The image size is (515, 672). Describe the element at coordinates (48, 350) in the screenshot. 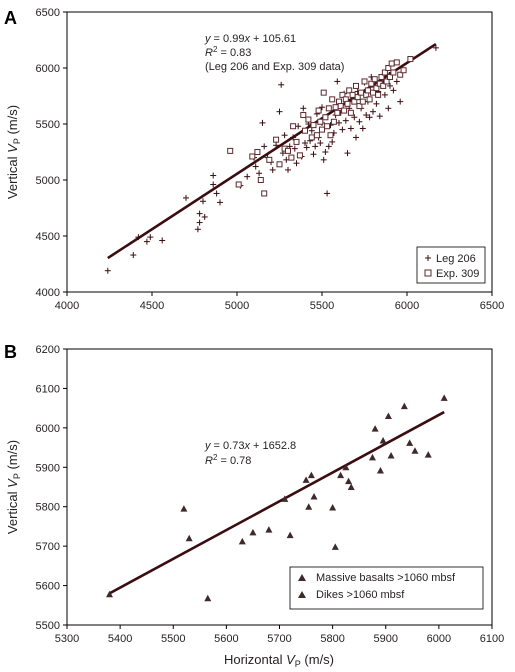

I see `panel-b-y-tick-label: 6200` at that location.